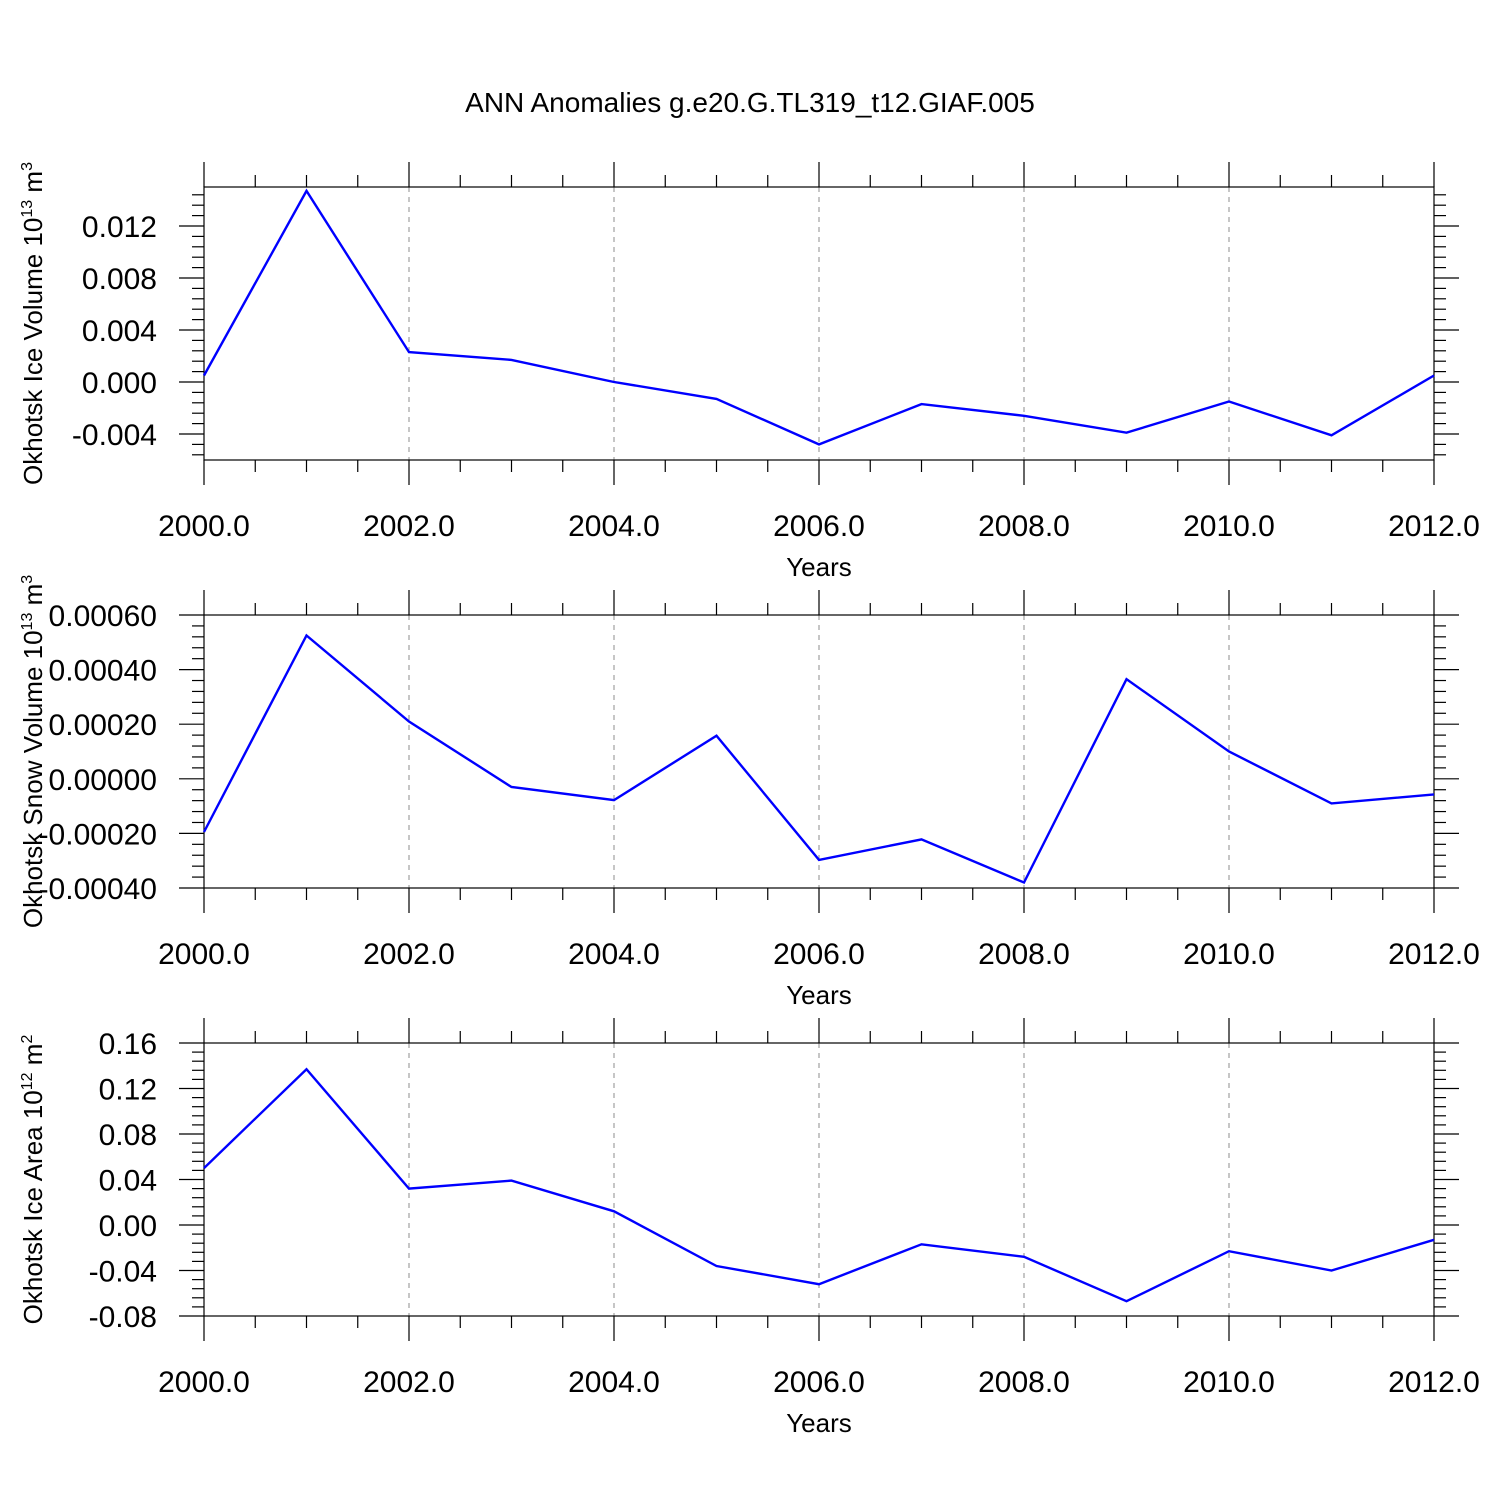 The width and height of the screenshot is (1500, 1500). Describe the element at coordinates (103, 725) in the screenshot. I see `y-tick-label: 0.00020` at that location.